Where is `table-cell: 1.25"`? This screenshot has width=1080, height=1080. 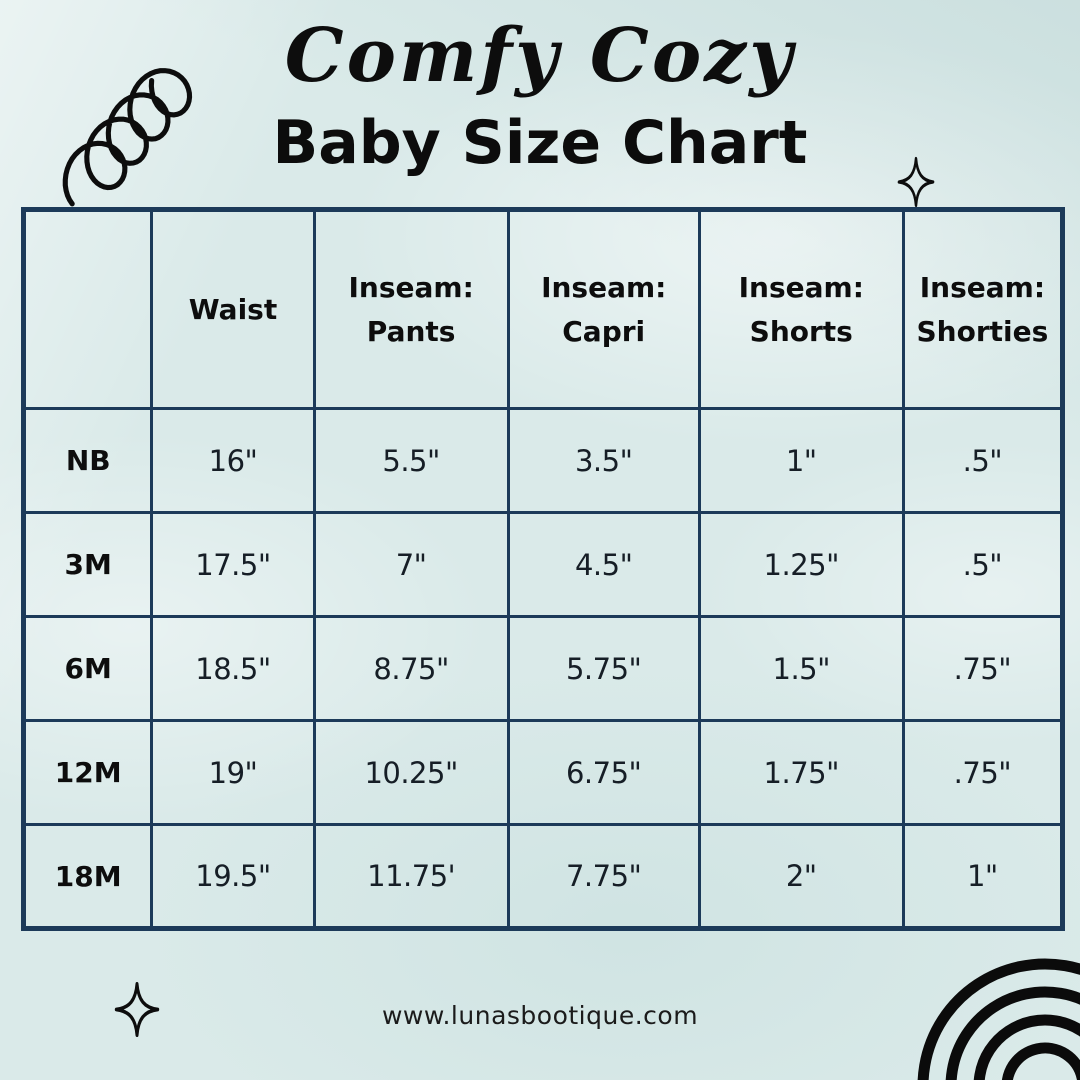
table-cell: 1.25" is located at coordinates (801, 564).